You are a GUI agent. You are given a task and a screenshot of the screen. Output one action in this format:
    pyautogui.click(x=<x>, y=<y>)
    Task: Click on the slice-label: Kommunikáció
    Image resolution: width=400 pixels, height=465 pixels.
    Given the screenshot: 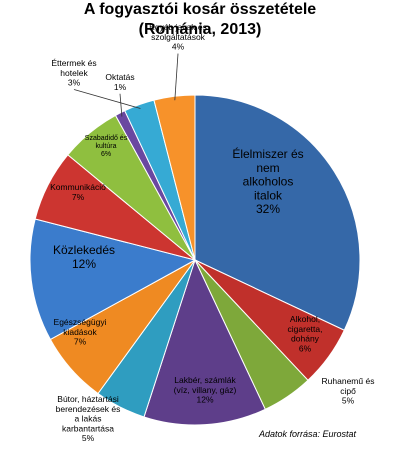 What is the action you would take?
    pyautogui.click(x=78, y=187)
    